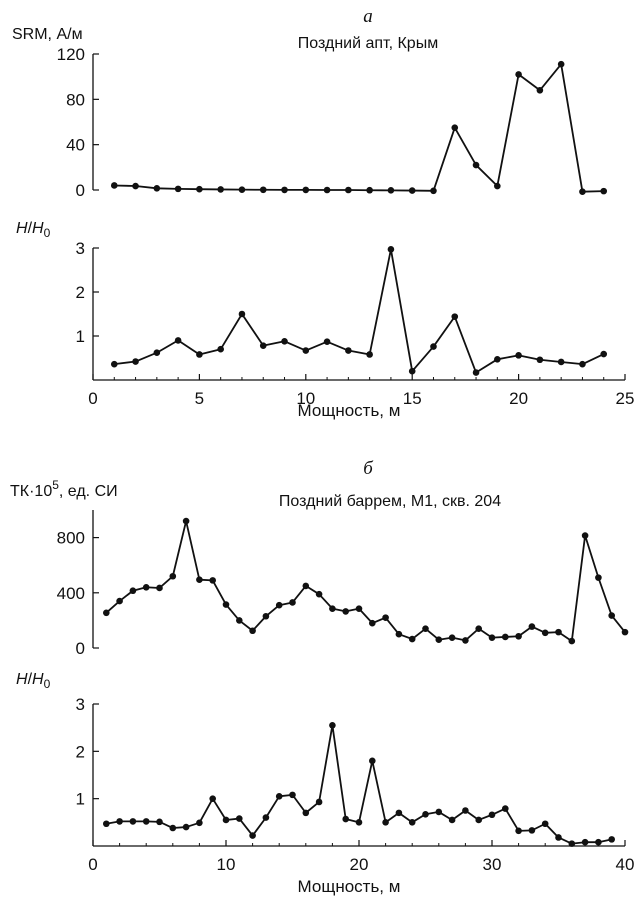  What do you see at coordinates (349, 886) in the screenshot?
I see `panel-b-xlabel: Мощность, м` at bounding box center [349, 886].